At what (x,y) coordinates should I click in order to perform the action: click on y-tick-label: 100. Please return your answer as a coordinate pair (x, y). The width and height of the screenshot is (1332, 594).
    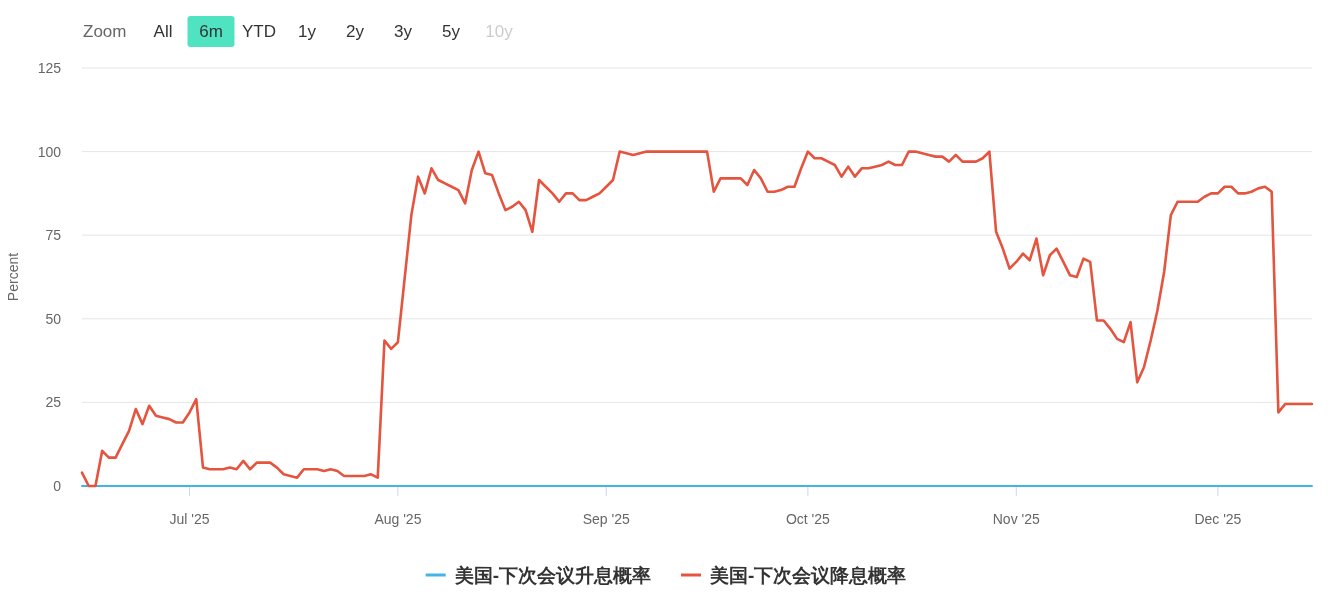
    Looking at the image, I should click on (49, 151).